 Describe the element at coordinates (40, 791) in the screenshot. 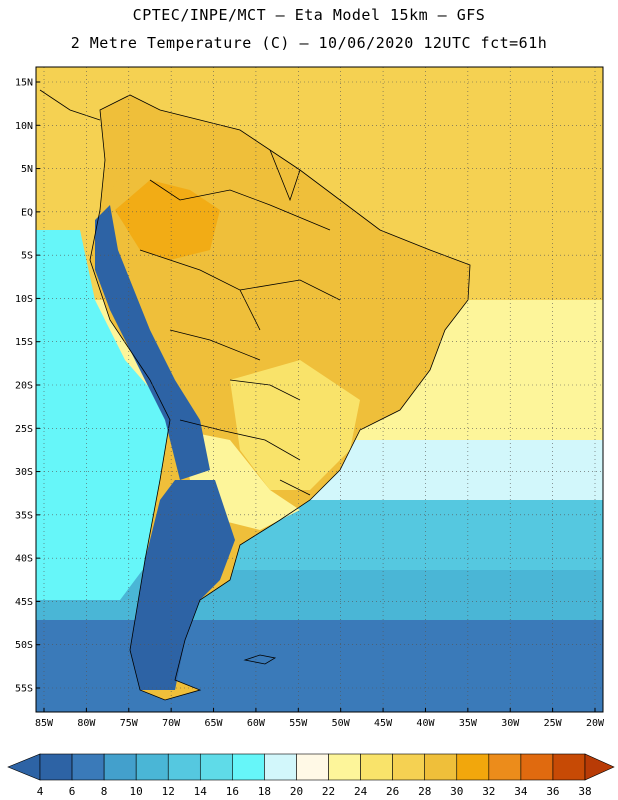

I see `colorbar-label: 4` at that location.